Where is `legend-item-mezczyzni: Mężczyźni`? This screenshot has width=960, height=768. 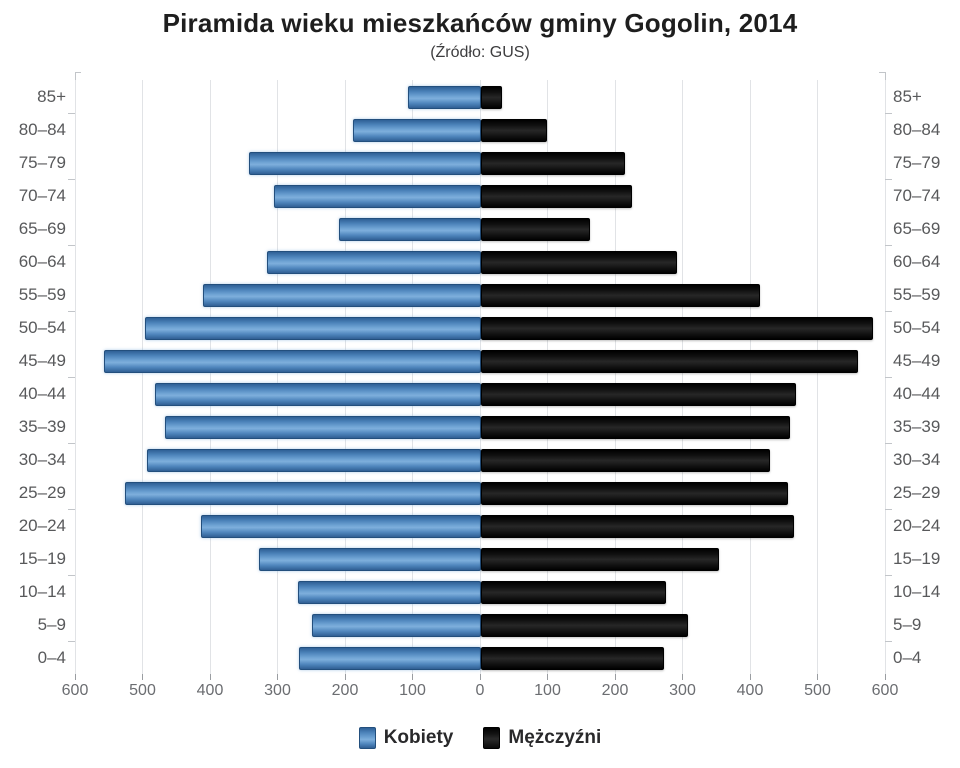
legend-item-mezczyzni: Mężczyźni is located at coordinates (542, 738).